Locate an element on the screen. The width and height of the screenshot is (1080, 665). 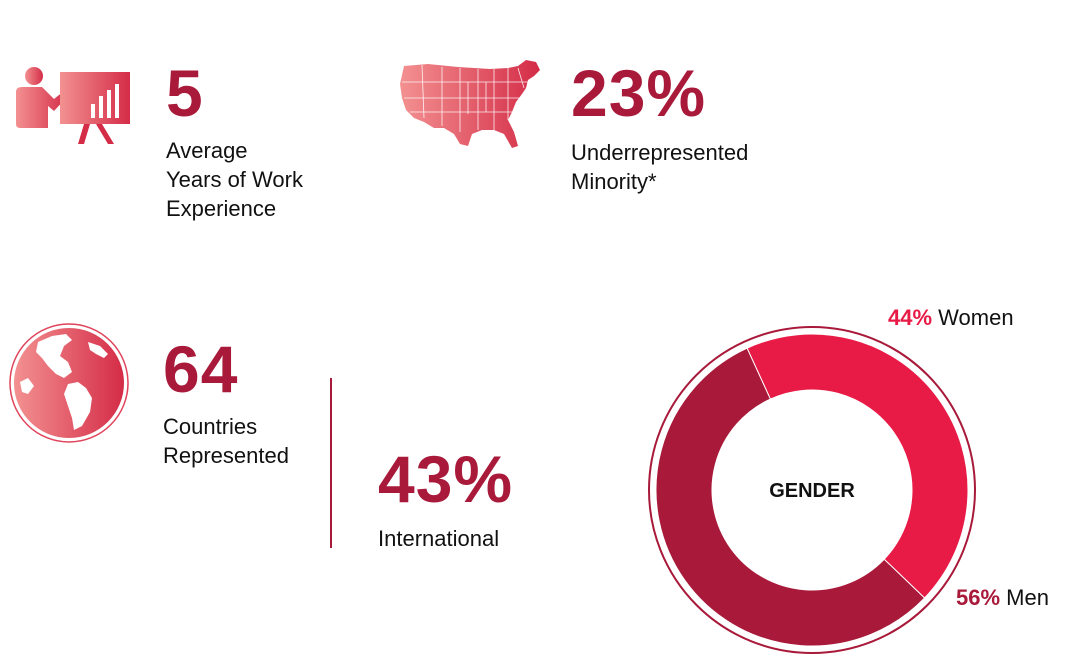
legend-women: 44% Women is located at coordinates (951, 318).